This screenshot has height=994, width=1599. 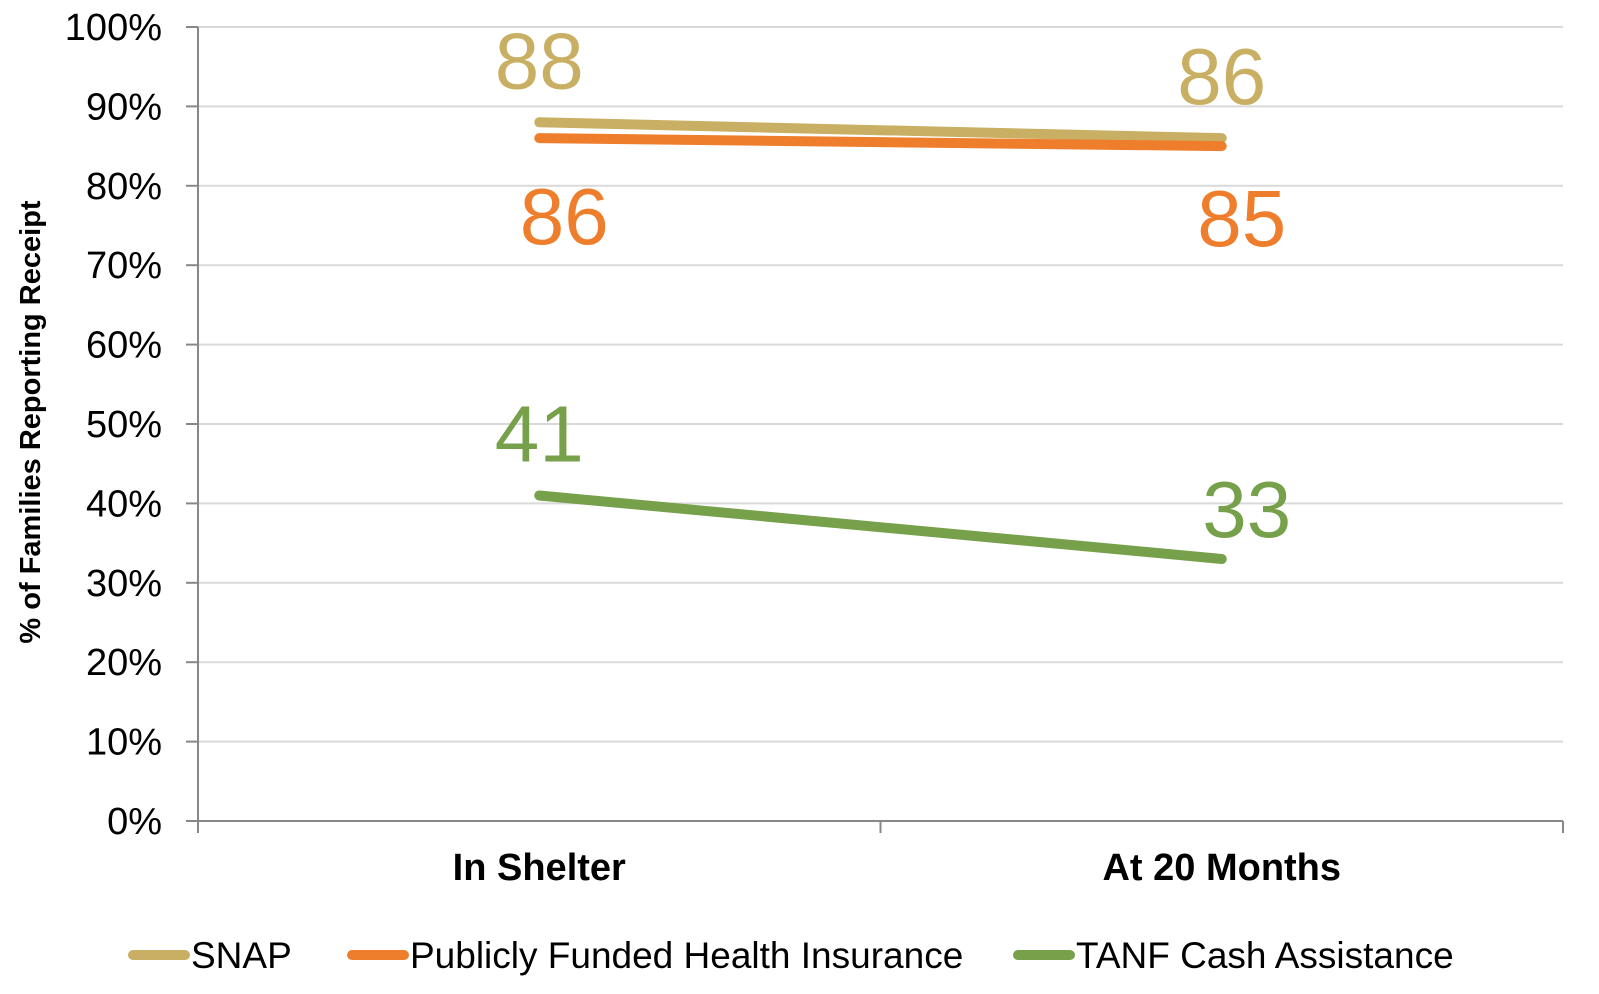 I want to click on y-tick-labels: 0% 10% 20% 30% 40% 50% 60% 70% 80% 90% 100%, so click(x=113, y=425).